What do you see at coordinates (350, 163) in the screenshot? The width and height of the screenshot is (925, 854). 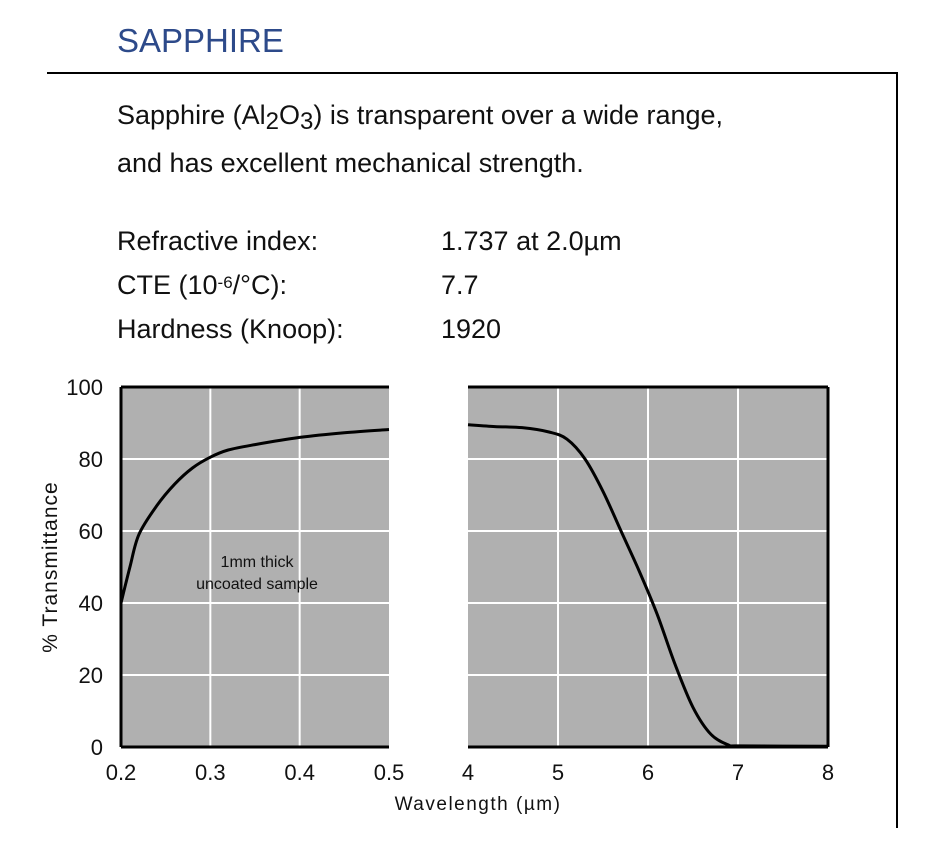 I see `description-line-2: and has excellent mechanical strength.` at bounding box center [350, 163].